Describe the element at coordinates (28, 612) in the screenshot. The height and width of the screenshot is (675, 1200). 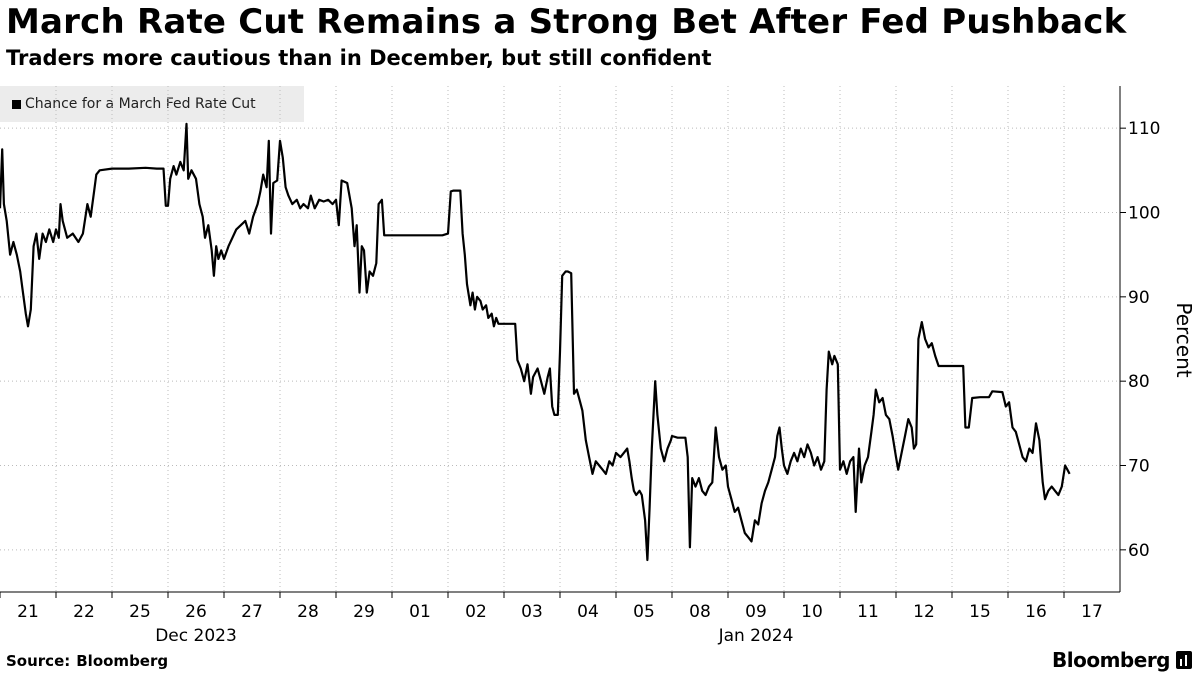
I see `x-tick-label: 21` at that location.